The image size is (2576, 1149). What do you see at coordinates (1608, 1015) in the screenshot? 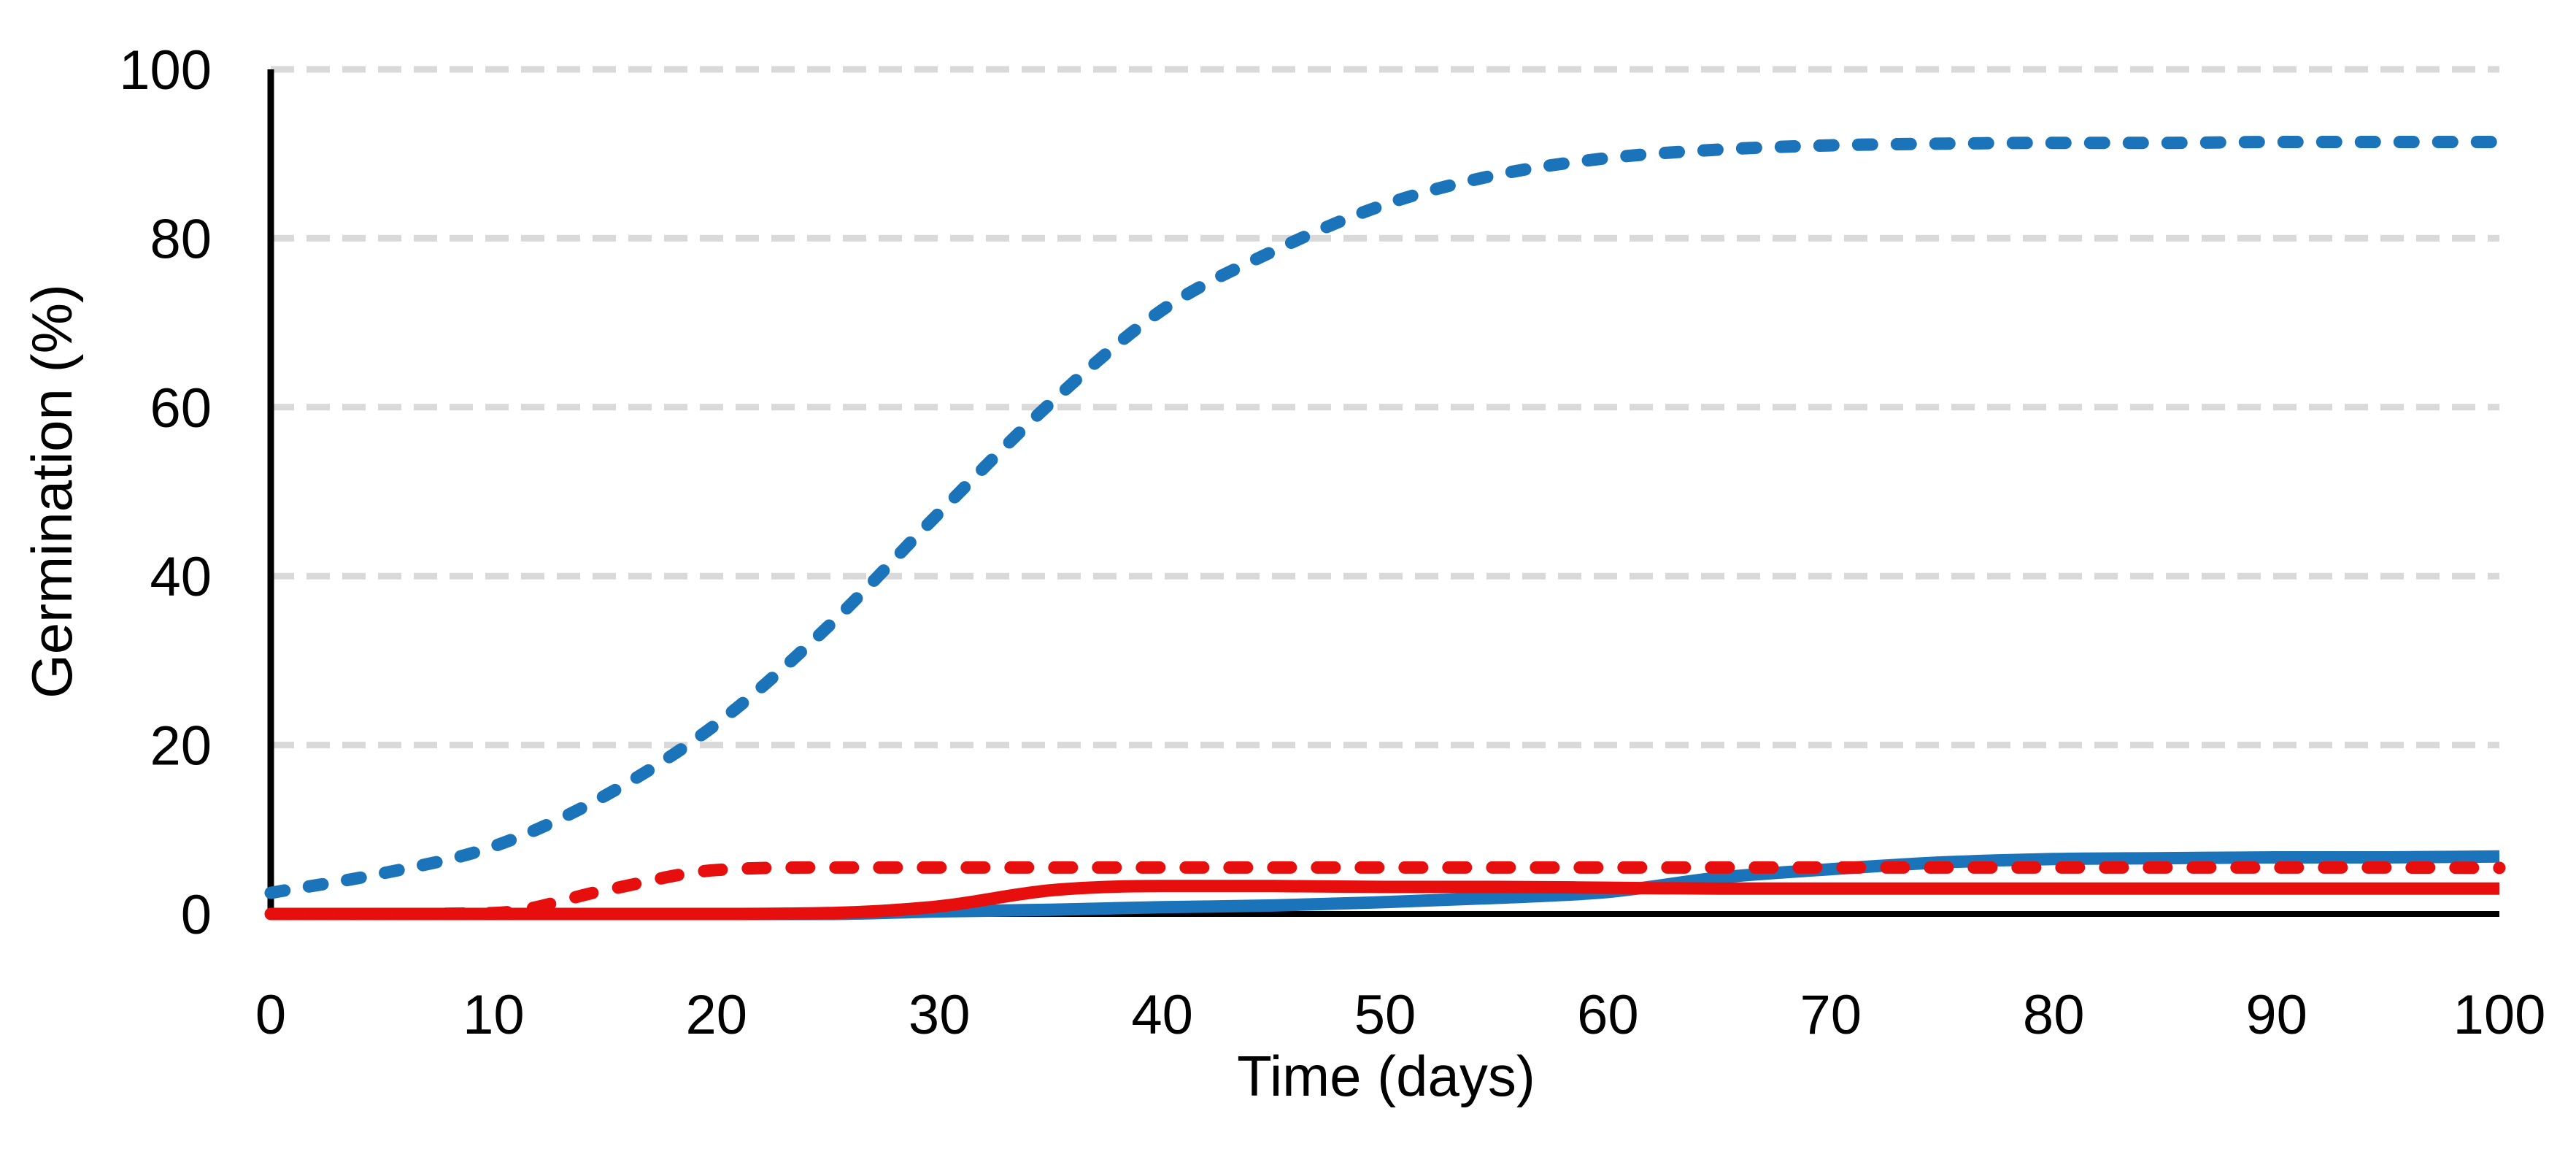
I see `x-tick-label-60: 60` at bounding box center [1608, 1015].